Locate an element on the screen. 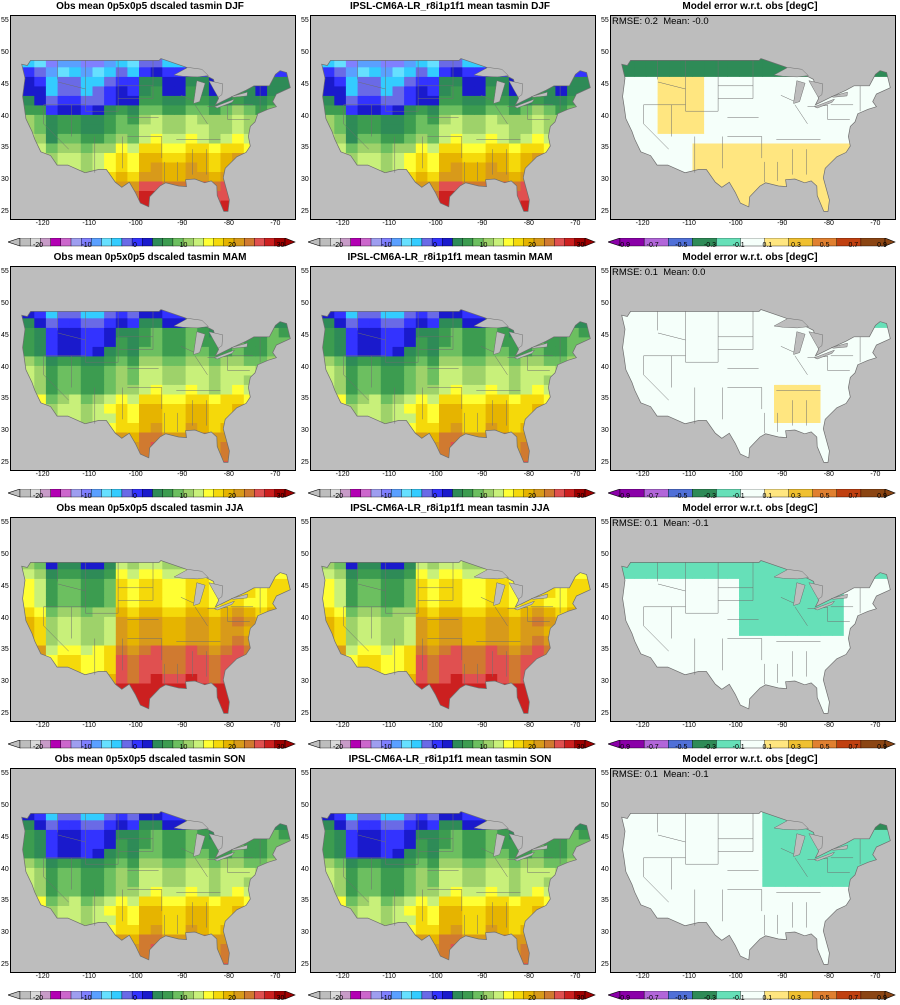 This screenshot has width=900, height=1005. colorbar-label: -0.7 is located at coordinates (653, 747).